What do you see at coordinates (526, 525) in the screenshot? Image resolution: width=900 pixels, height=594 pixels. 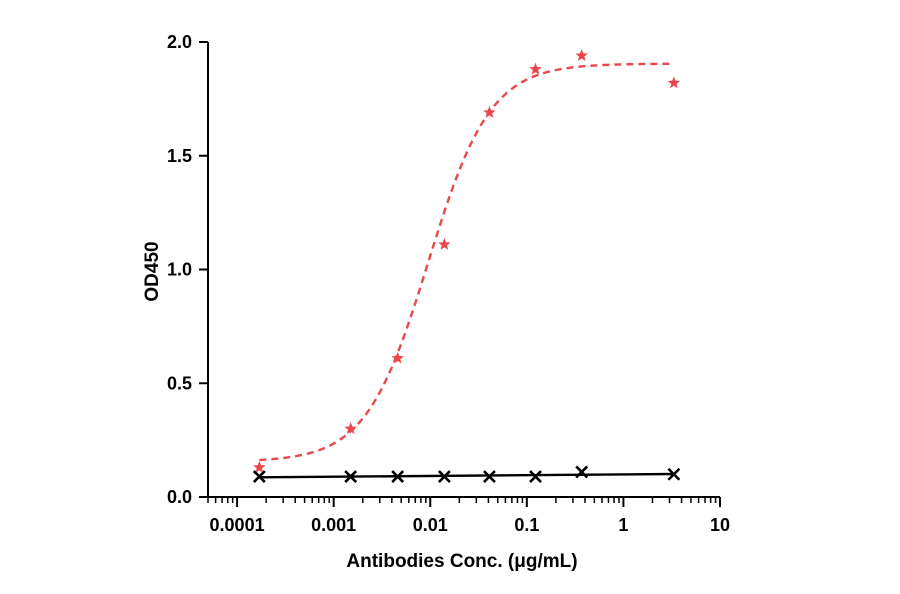 I see `x-tick-label: 0.1` at bounding box center [526, 525].